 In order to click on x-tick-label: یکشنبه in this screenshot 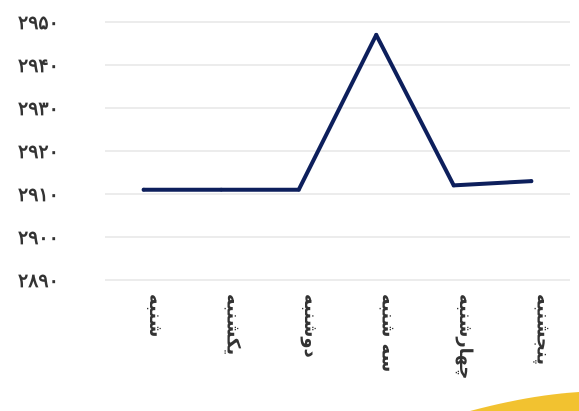, I will do `click(232, 324)`.